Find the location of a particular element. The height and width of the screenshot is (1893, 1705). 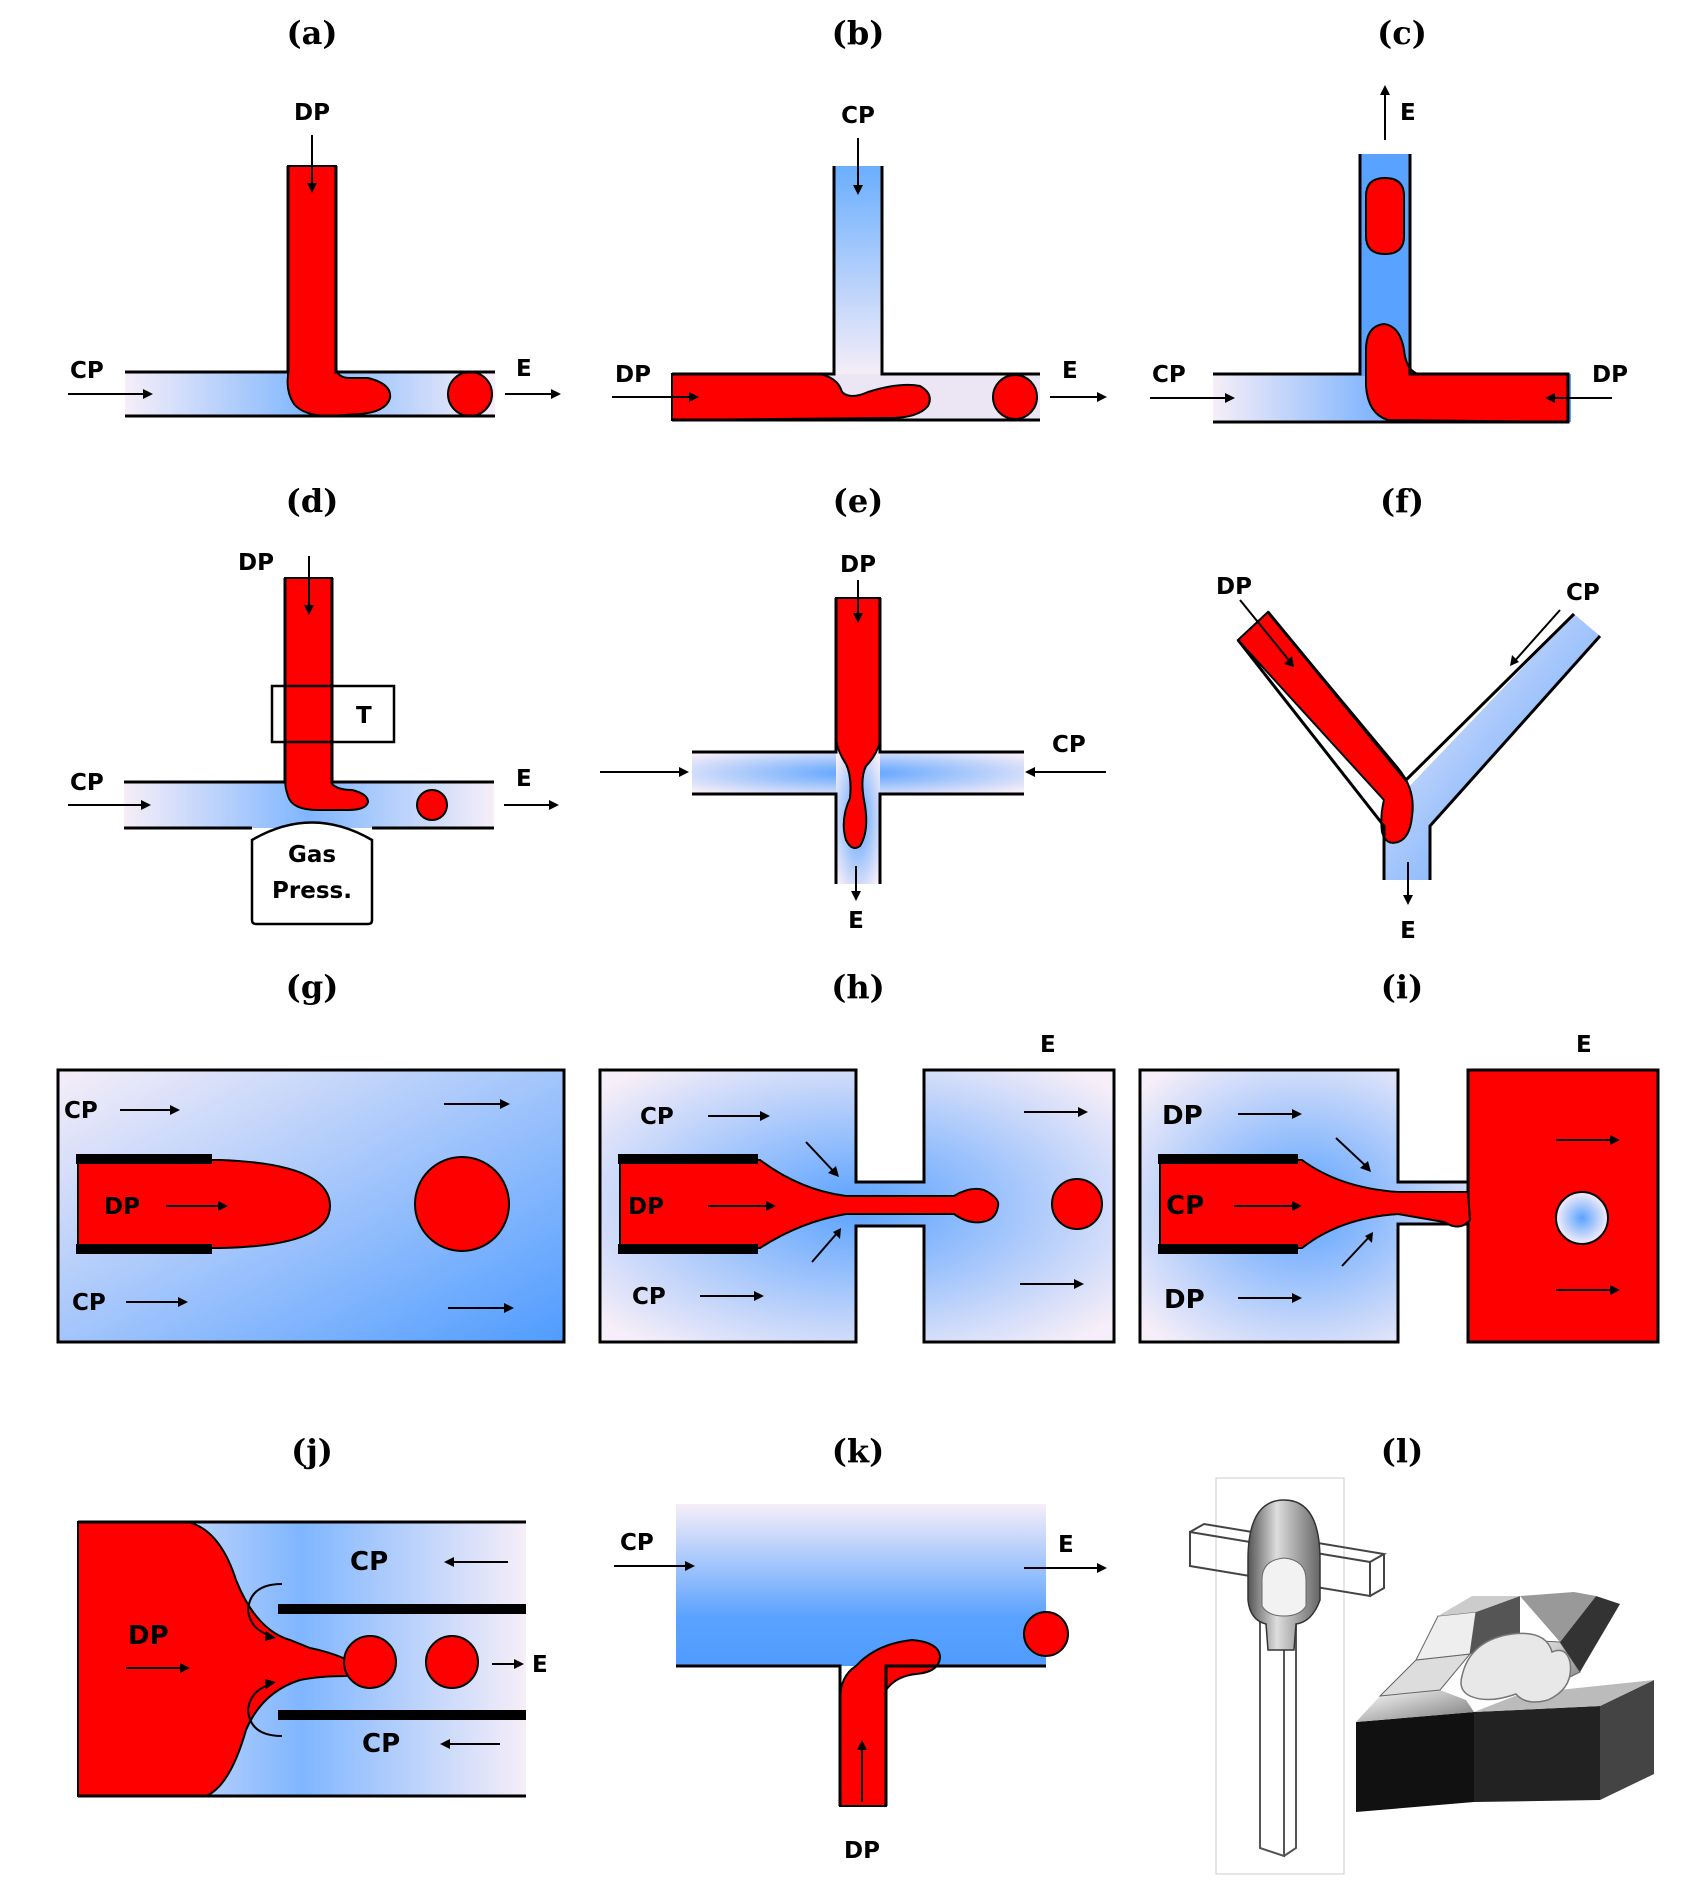

panel-b-droplet is located at coordinates (1015, 397).